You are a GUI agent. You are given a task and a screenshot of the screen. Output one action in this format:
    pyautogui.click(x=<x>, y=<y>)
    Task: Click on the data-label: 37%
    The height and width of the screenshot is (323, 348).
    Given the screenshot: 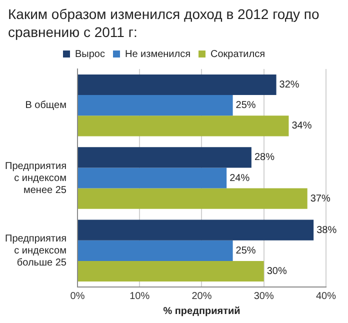 What is the action you would take?
    pyautogui.click(x=320, y=198)
    